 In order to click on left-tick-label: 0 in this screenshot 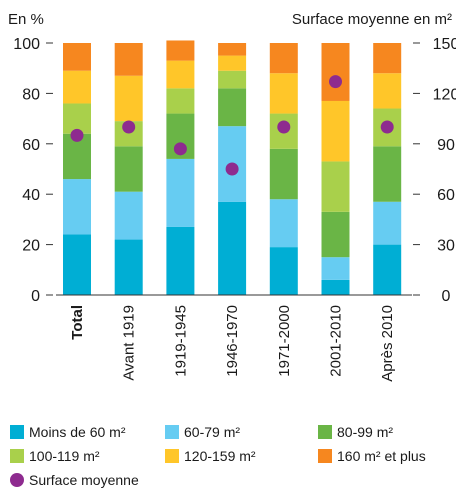, I will do `click(35, 296)`.